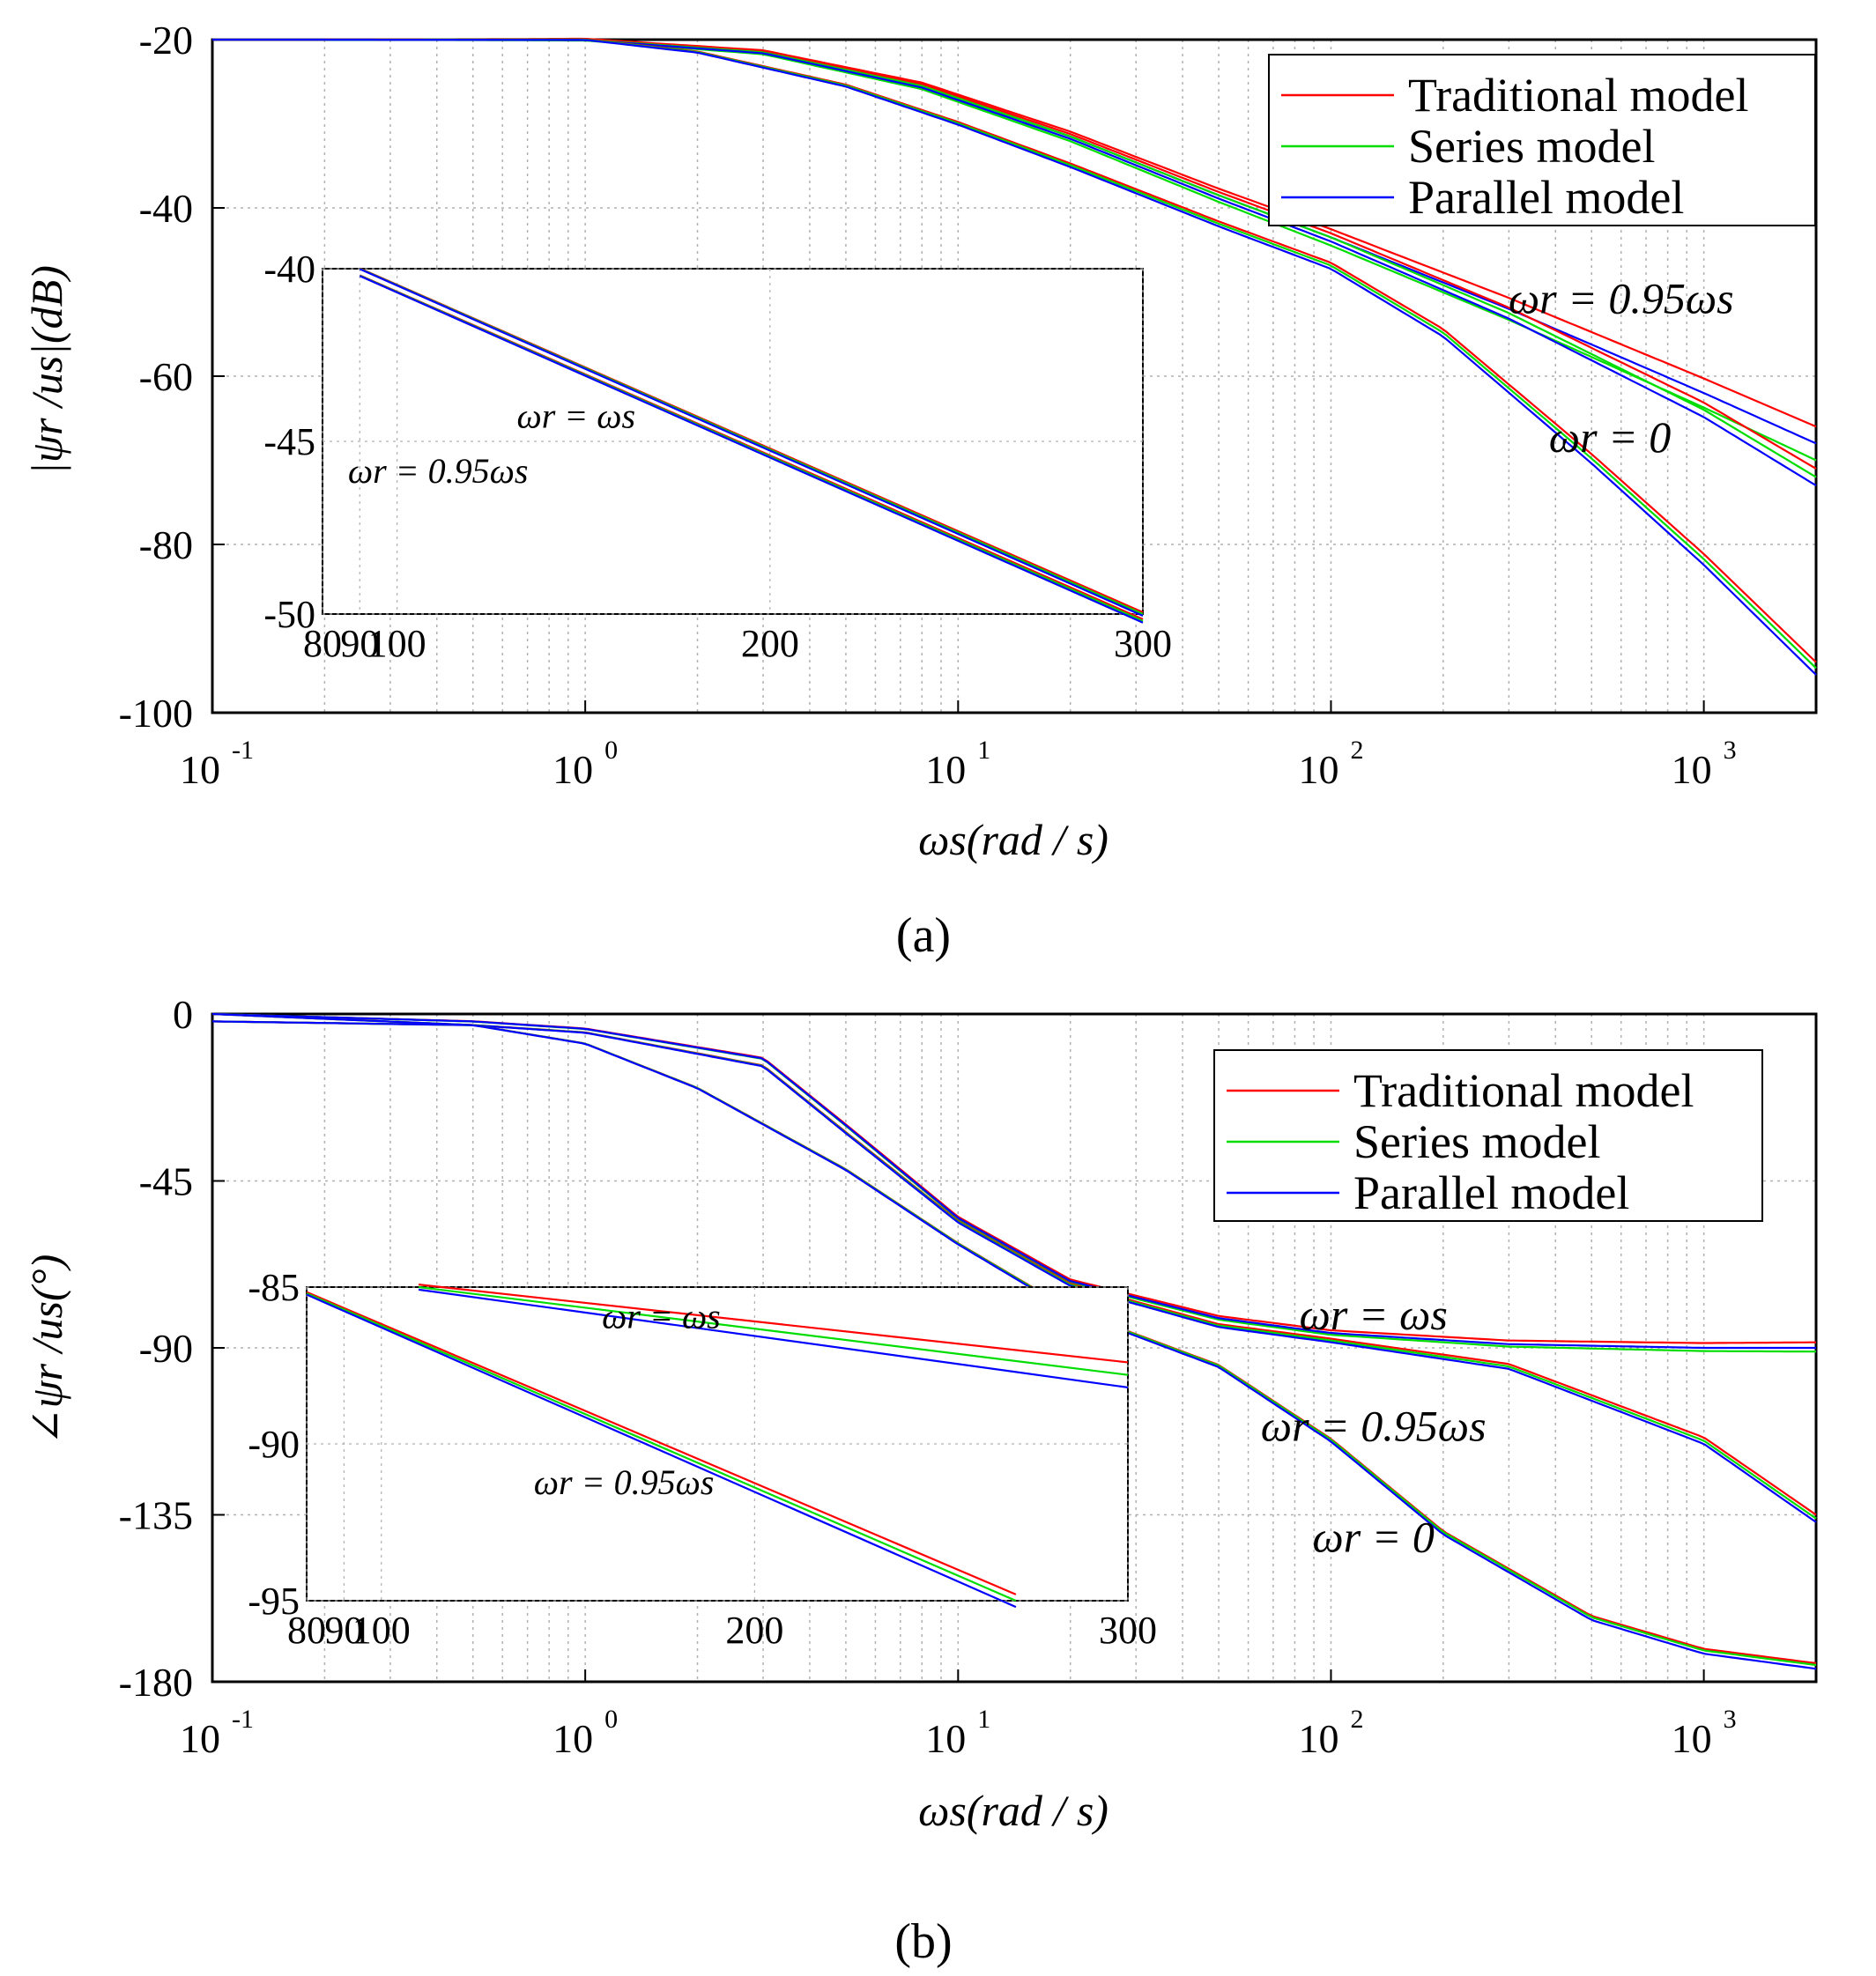 This screenshot has width=1876, height=1976. I want to click on curve-annotation: ωr = ωs, so click(1374, 1314).